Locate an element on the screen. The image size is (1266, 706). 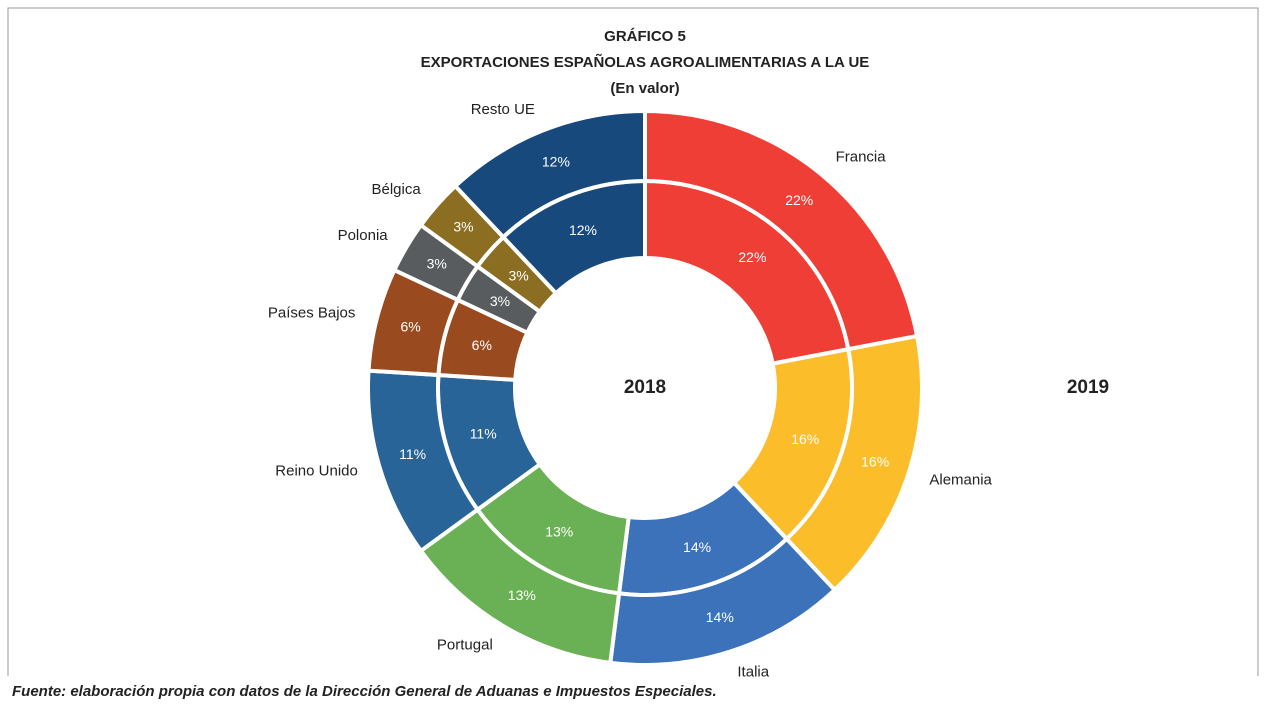
category-label: Portugal is located at coordinates (465, 644).